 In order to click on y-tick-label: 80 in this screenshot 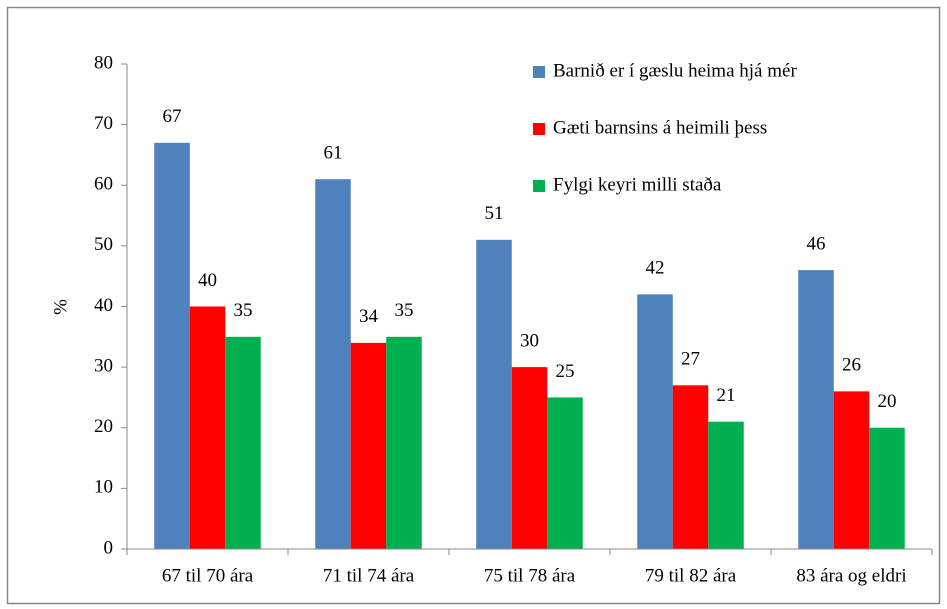, I will do `click(103, 62)`.